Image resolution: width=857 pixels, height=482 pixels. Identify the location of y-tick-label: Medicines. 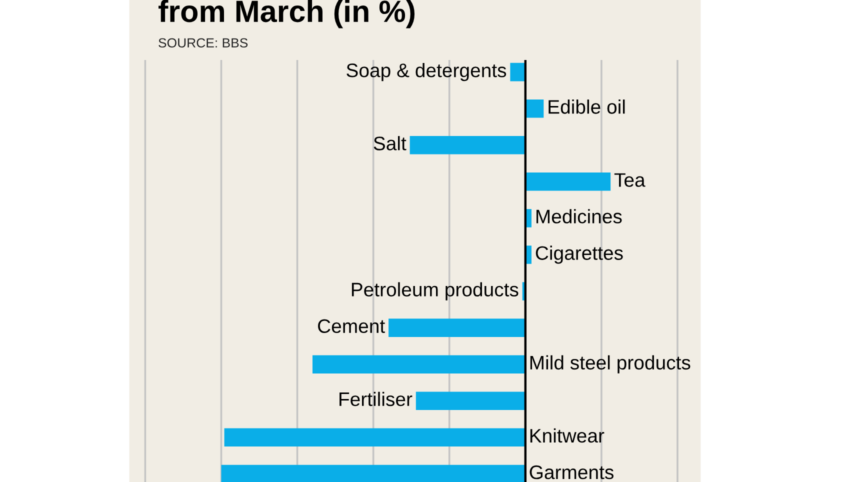
(579, 216).